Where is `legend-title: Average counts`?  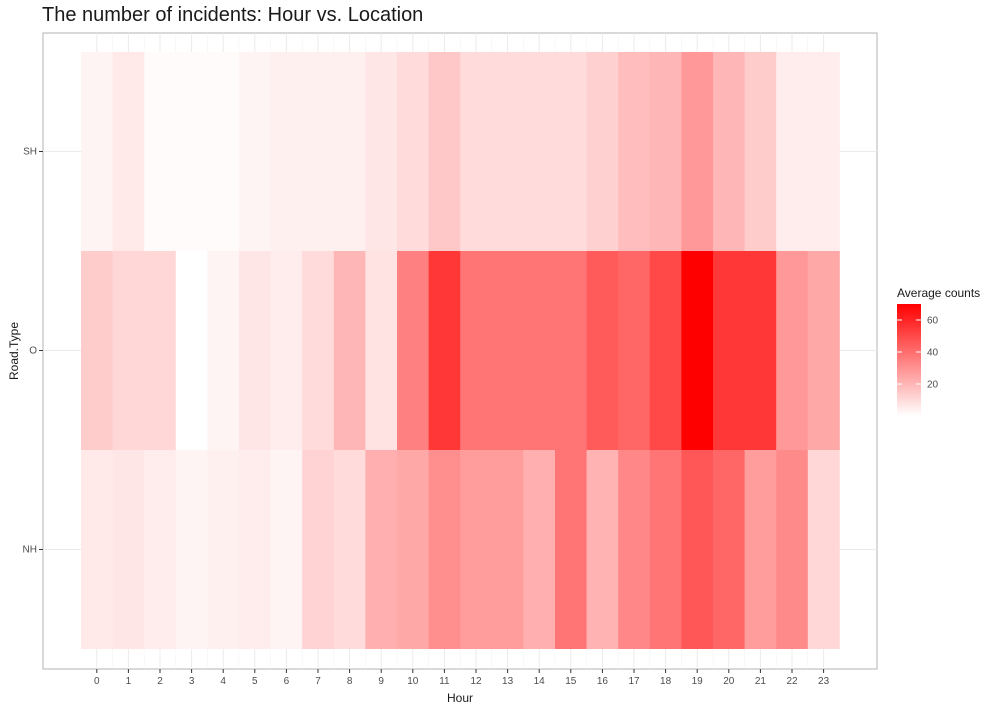
legend-title: Average counts is located at coordinates (938, 293).